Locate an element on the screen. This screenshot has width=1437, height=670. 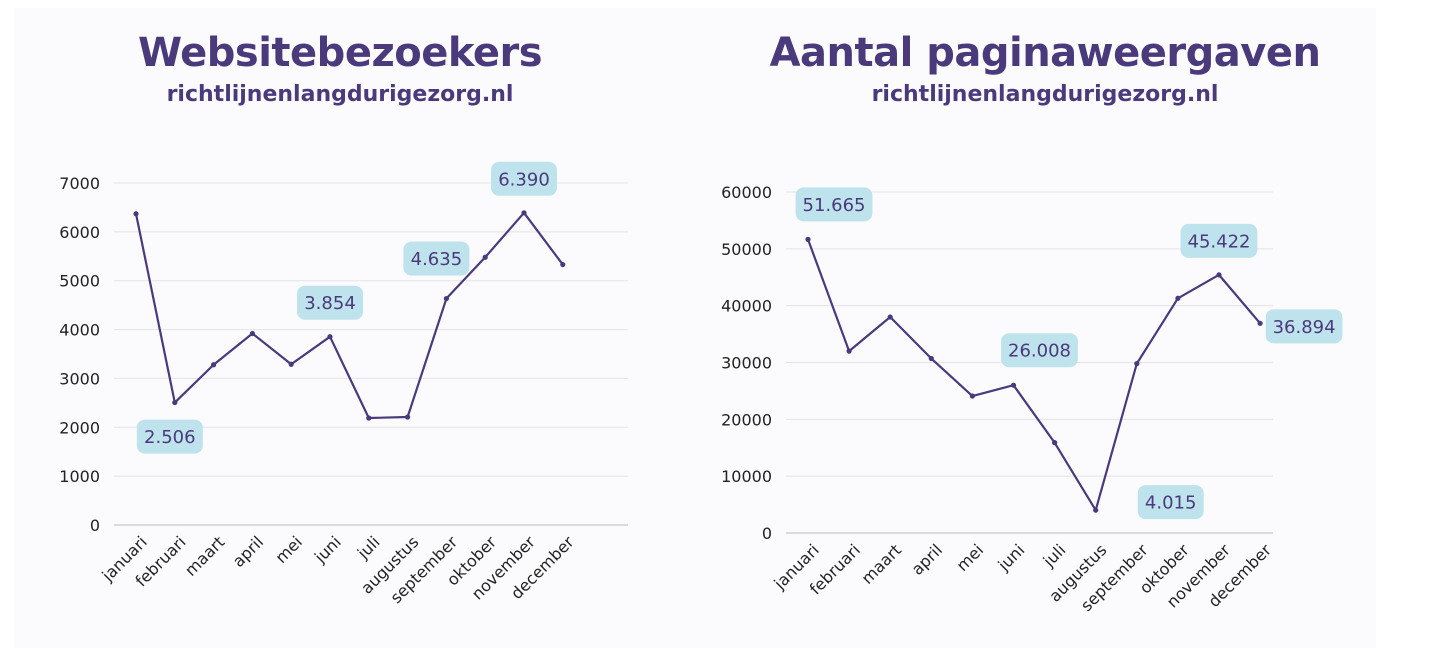
data-label: 36.894 is located at coordinates (1304, 327).